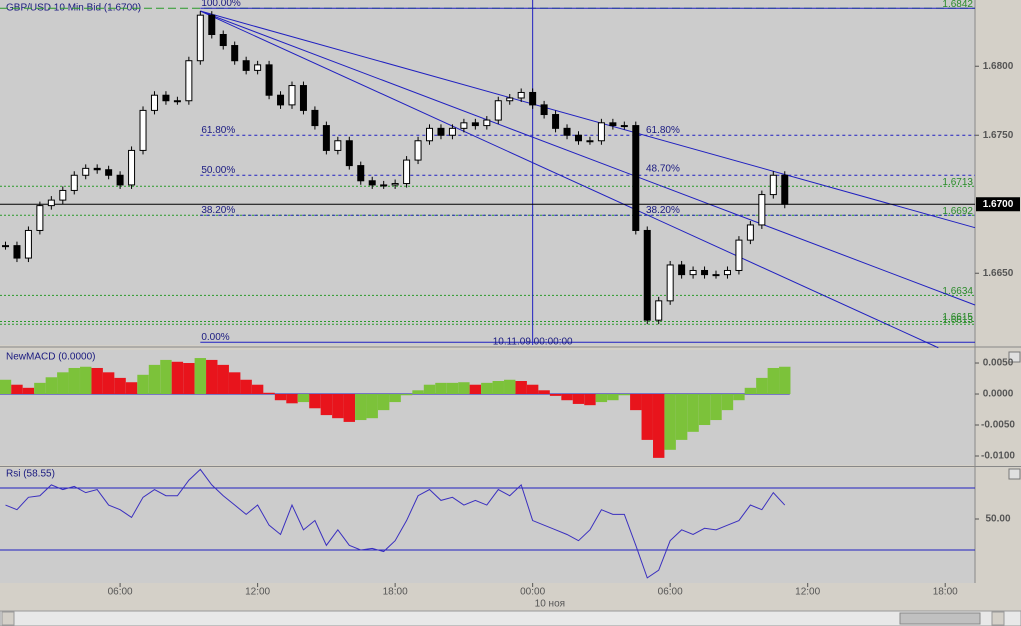 The height and width of the screenshot is (626, 1021). What do you see at coordinates (940, 618) in the screenshot?
I see `scroll-thumb` at bounding box center [940, 618].